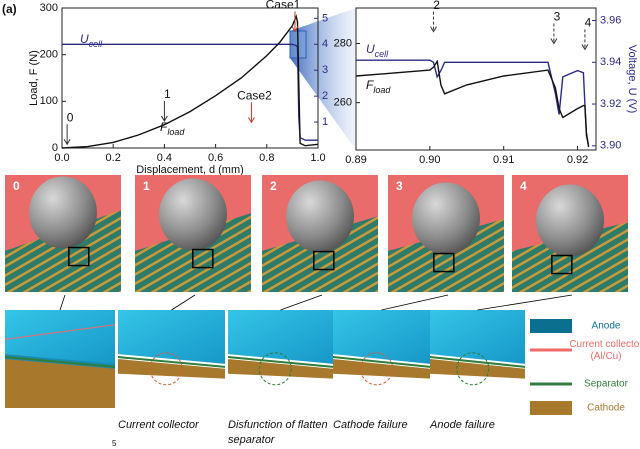 The height and width of the screenshot is (449, 640). I want to click on x-tick-label: 0.6, so click(215, 158).